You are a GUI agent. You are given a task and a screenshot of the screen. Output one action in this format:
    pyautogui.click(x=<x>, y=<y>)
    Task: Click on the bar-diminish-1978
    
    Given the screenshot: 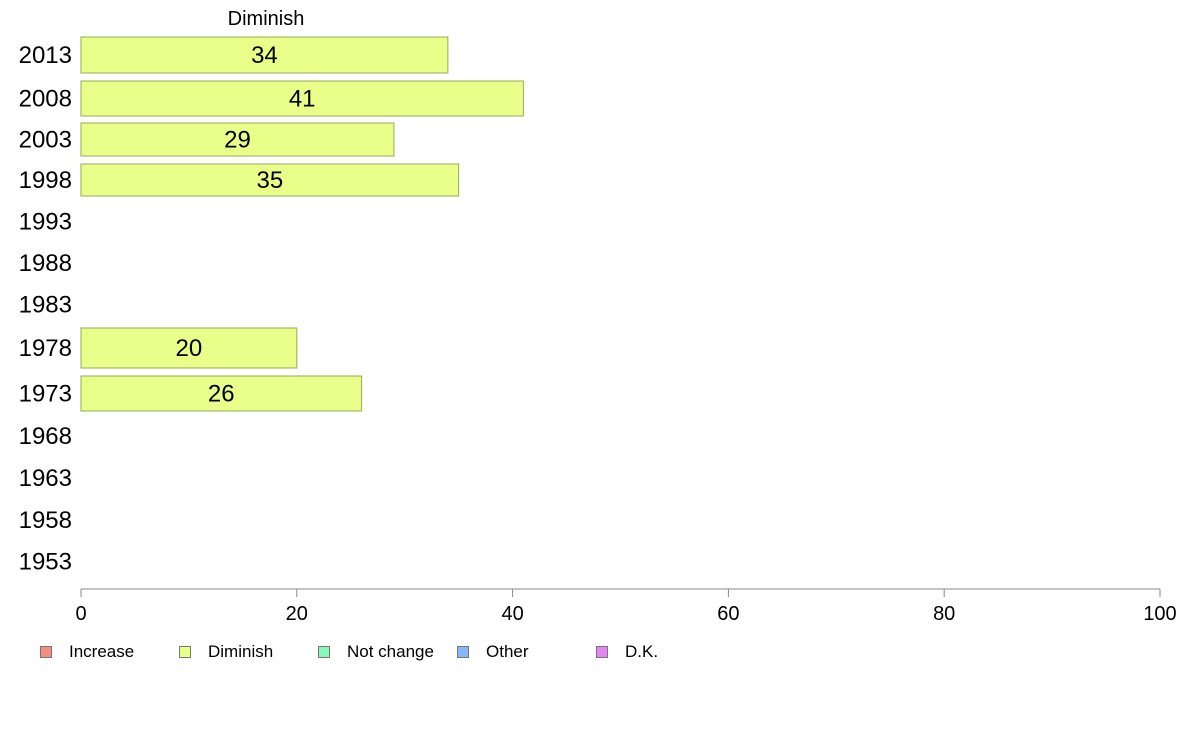 What is the action you would take?
    pyautogui.click(x=189, y=348)
    